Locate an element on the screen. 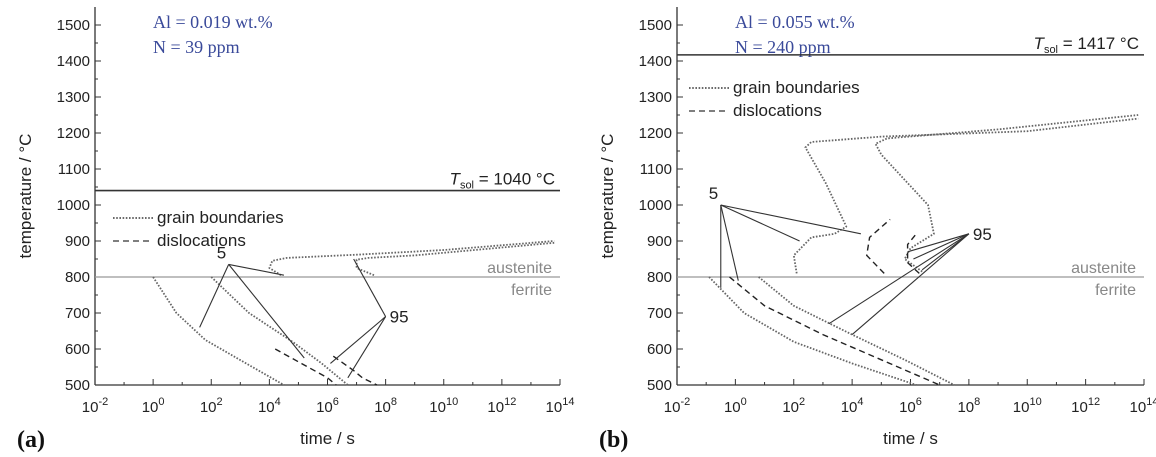 The width and height of the screenshot is (1156, 457). x-tick-exponent: 10 is located at coordinates (452, 402).